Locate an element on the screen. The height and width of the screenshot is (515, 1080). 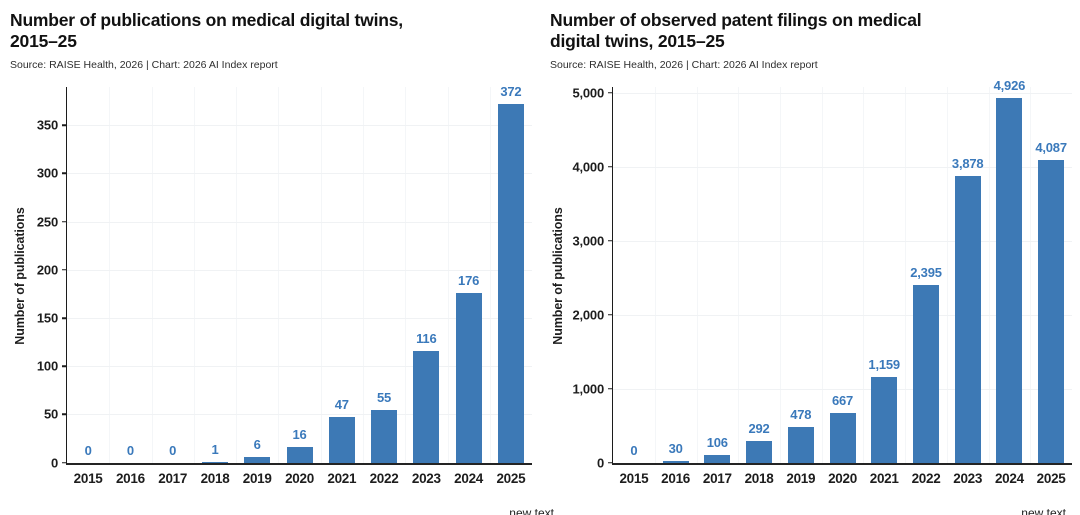
bar-value-label: 292 is located at coordinates (759, 429).